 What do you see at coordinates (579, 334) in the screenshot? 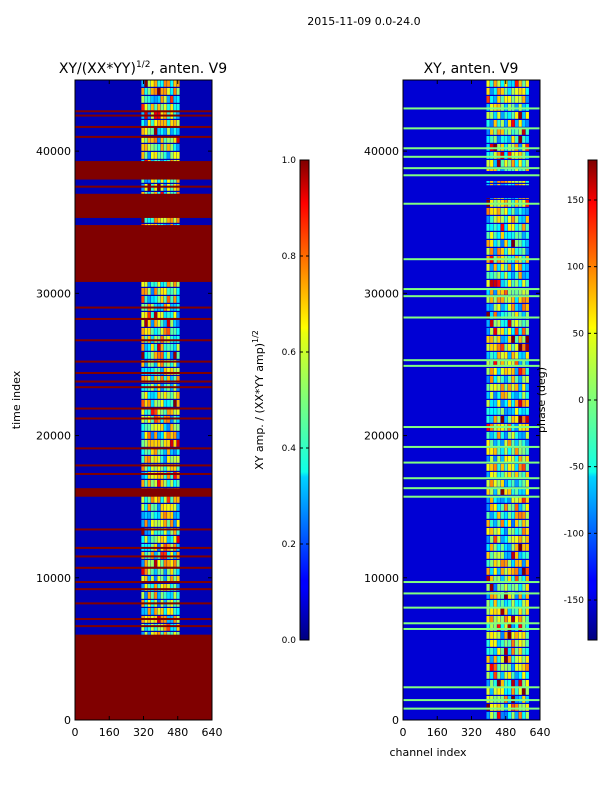
I see `colorbar-tick-label: 50` at bounding box center [579, 334].